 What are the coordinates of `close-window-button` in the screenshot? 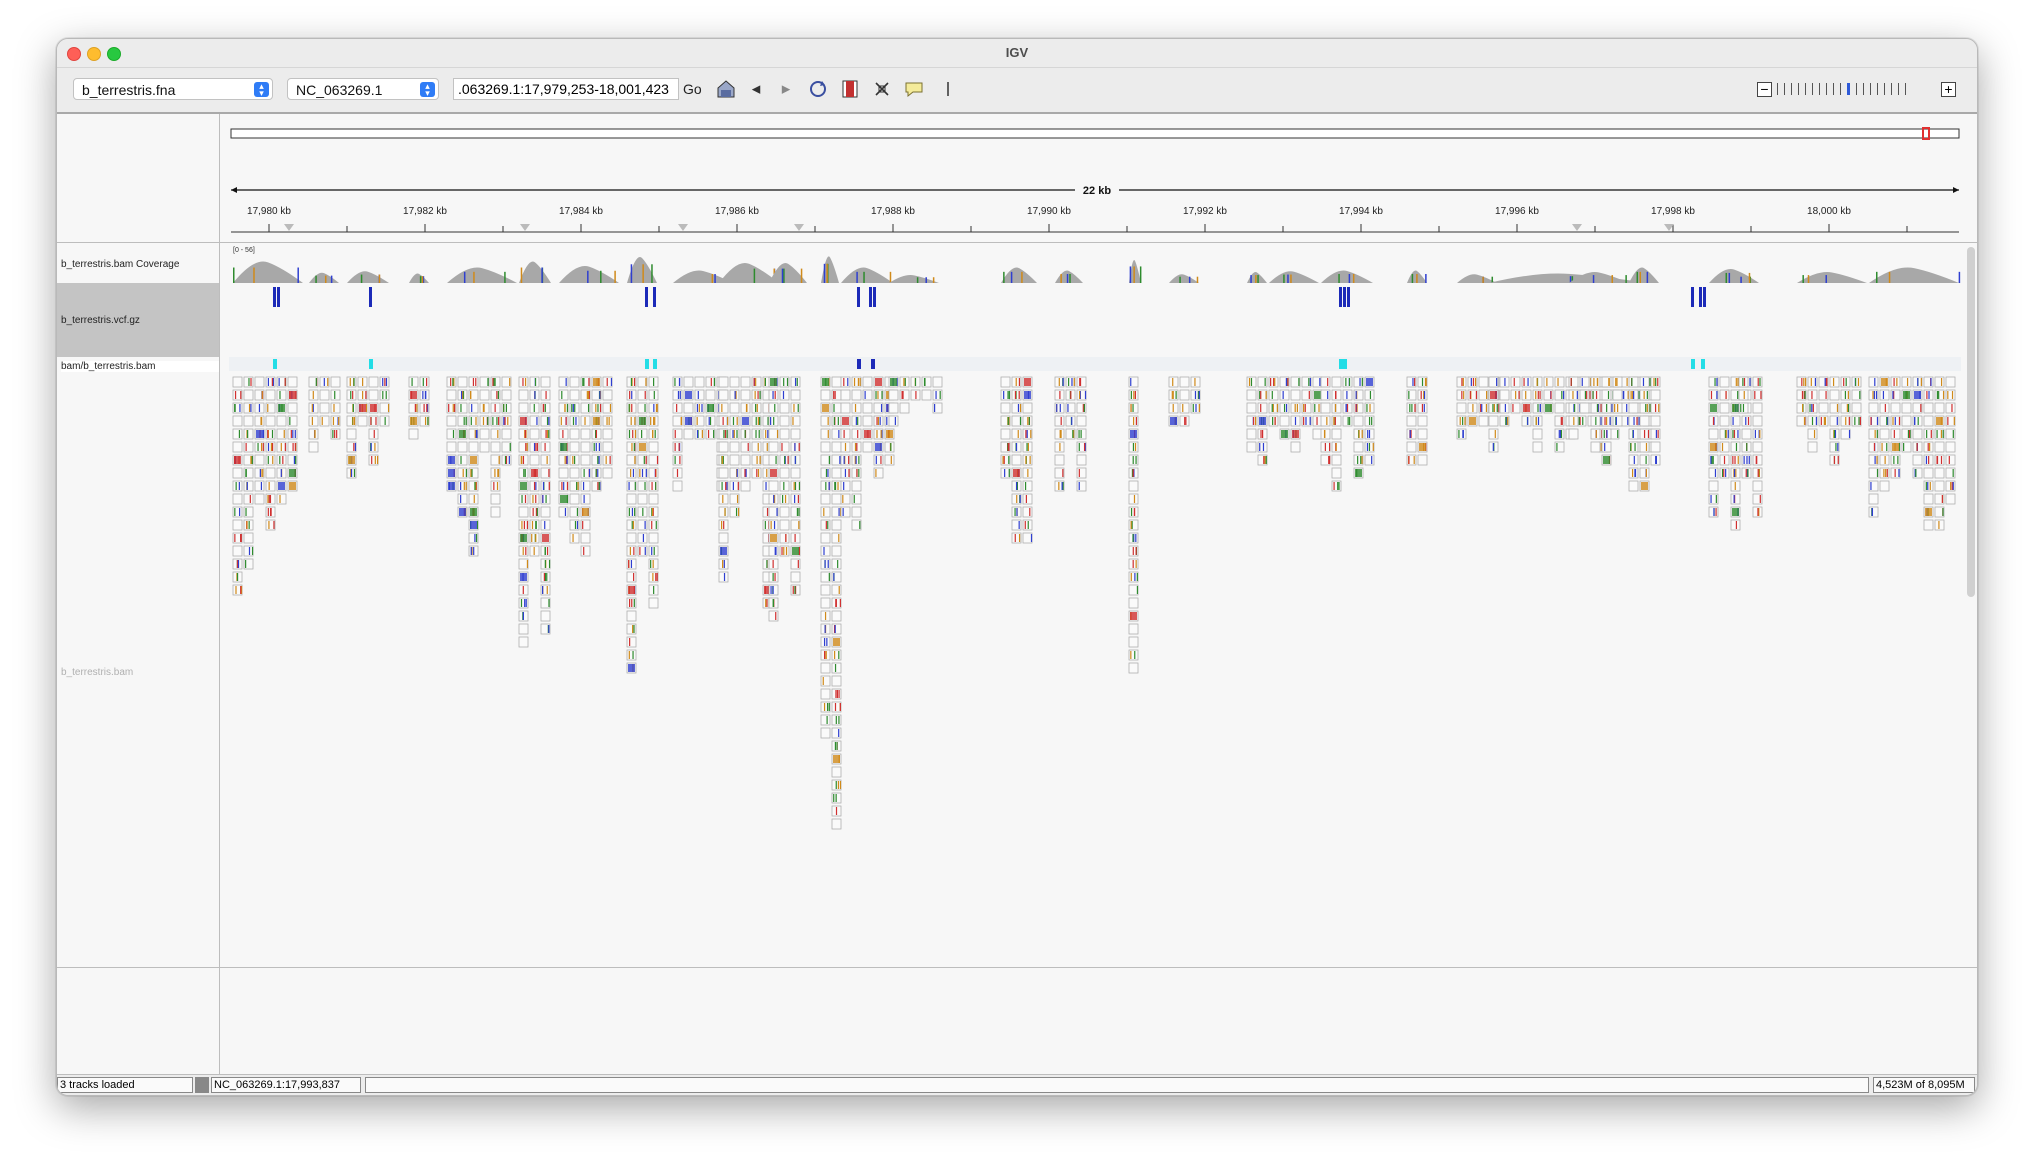 It's located at (74, 54).